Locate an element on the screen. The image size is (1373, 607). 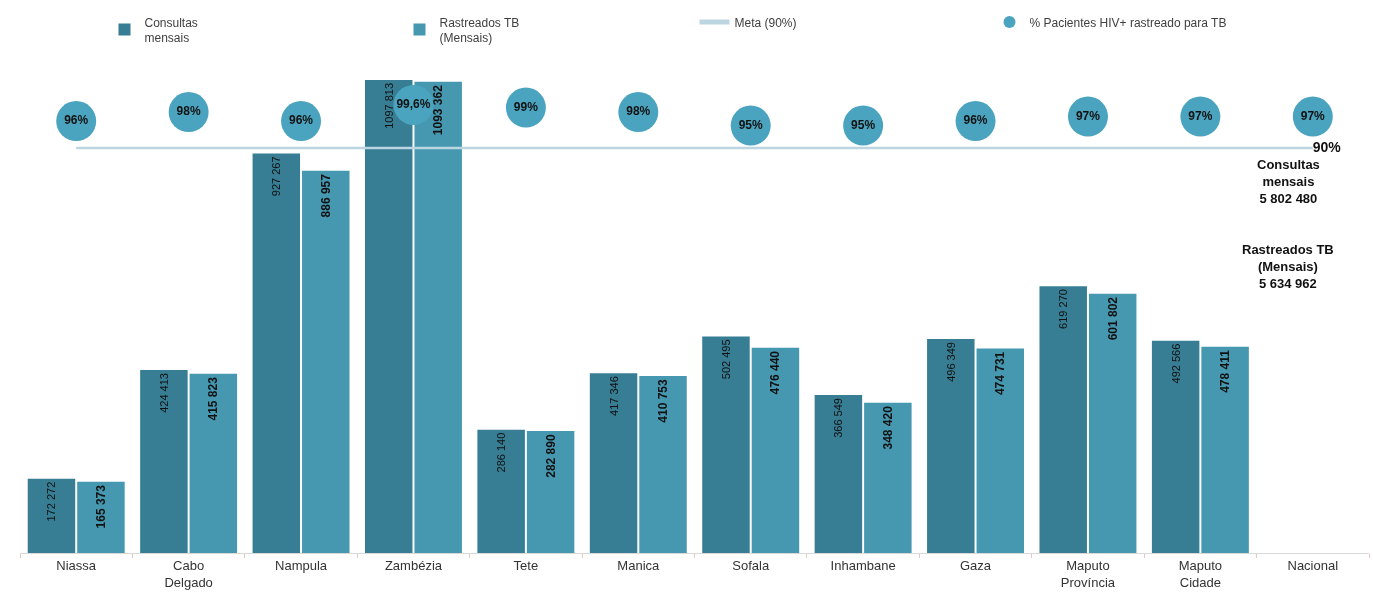
data-label: 90% is located at coordinates (1327, 146).